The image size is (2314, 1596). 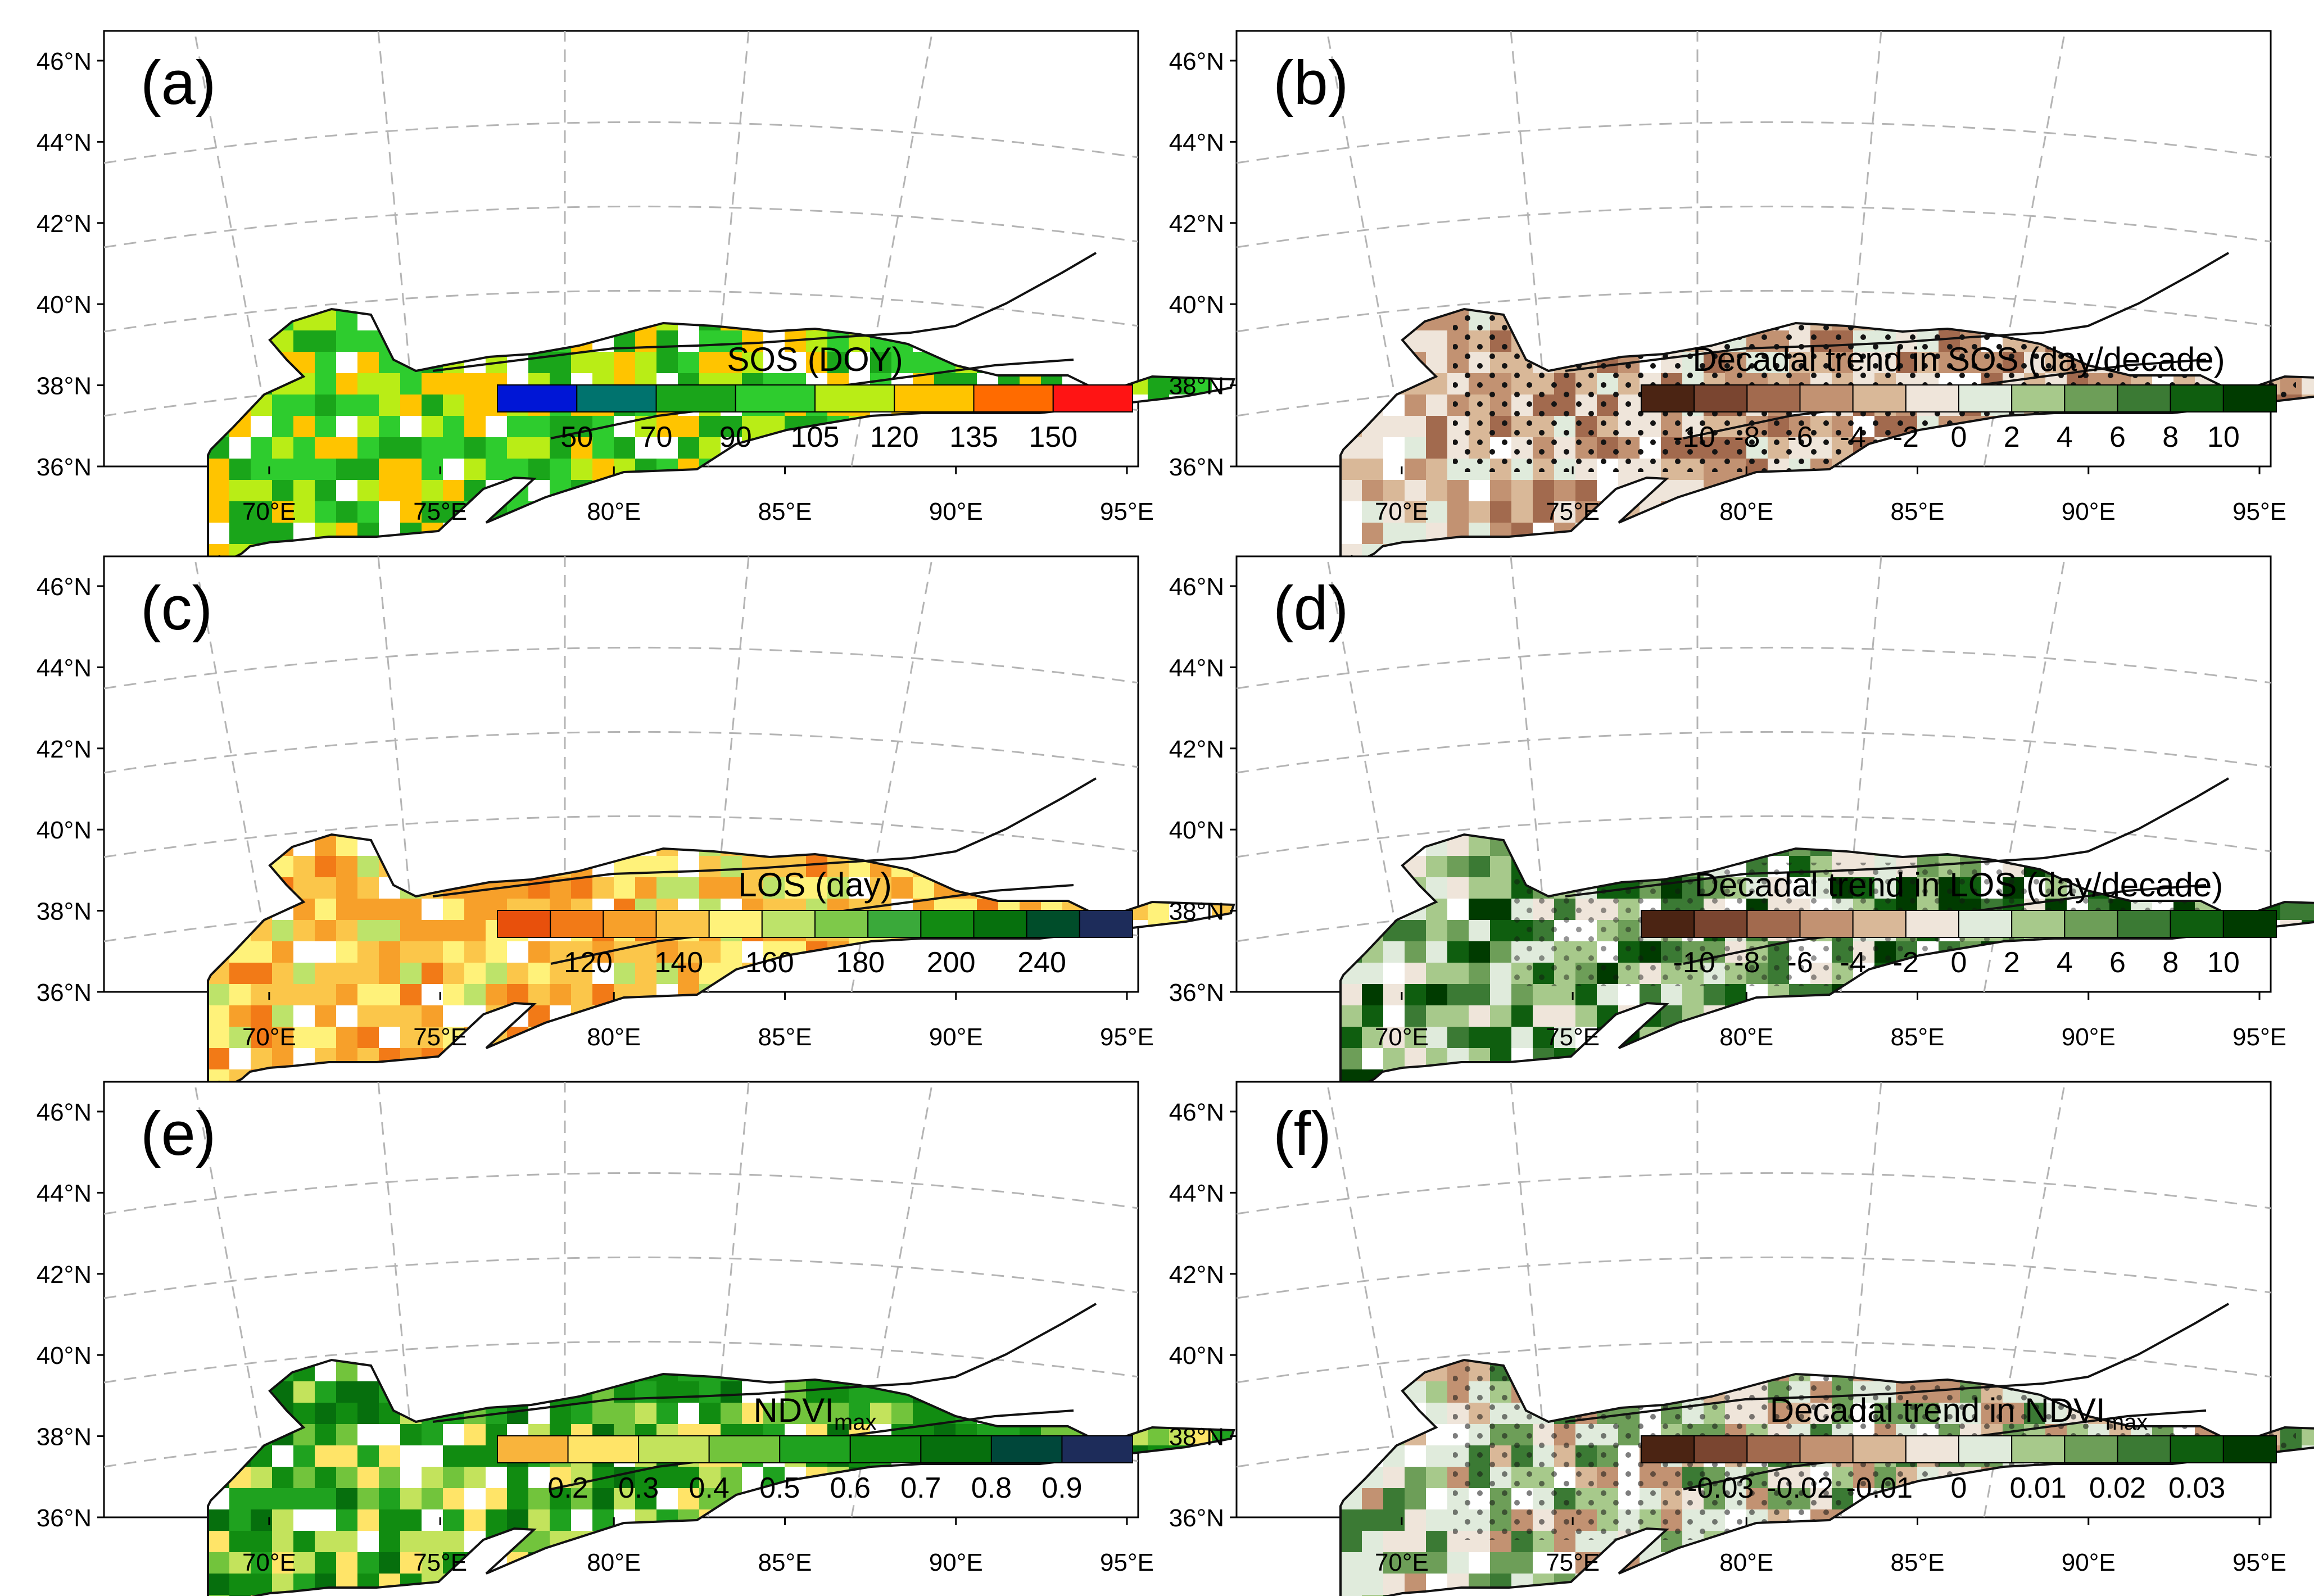 What do you see at coordinates (2117, 437) in the screenshot?
I see `colorbar-label: 6` at bounding box center [2117, 437].